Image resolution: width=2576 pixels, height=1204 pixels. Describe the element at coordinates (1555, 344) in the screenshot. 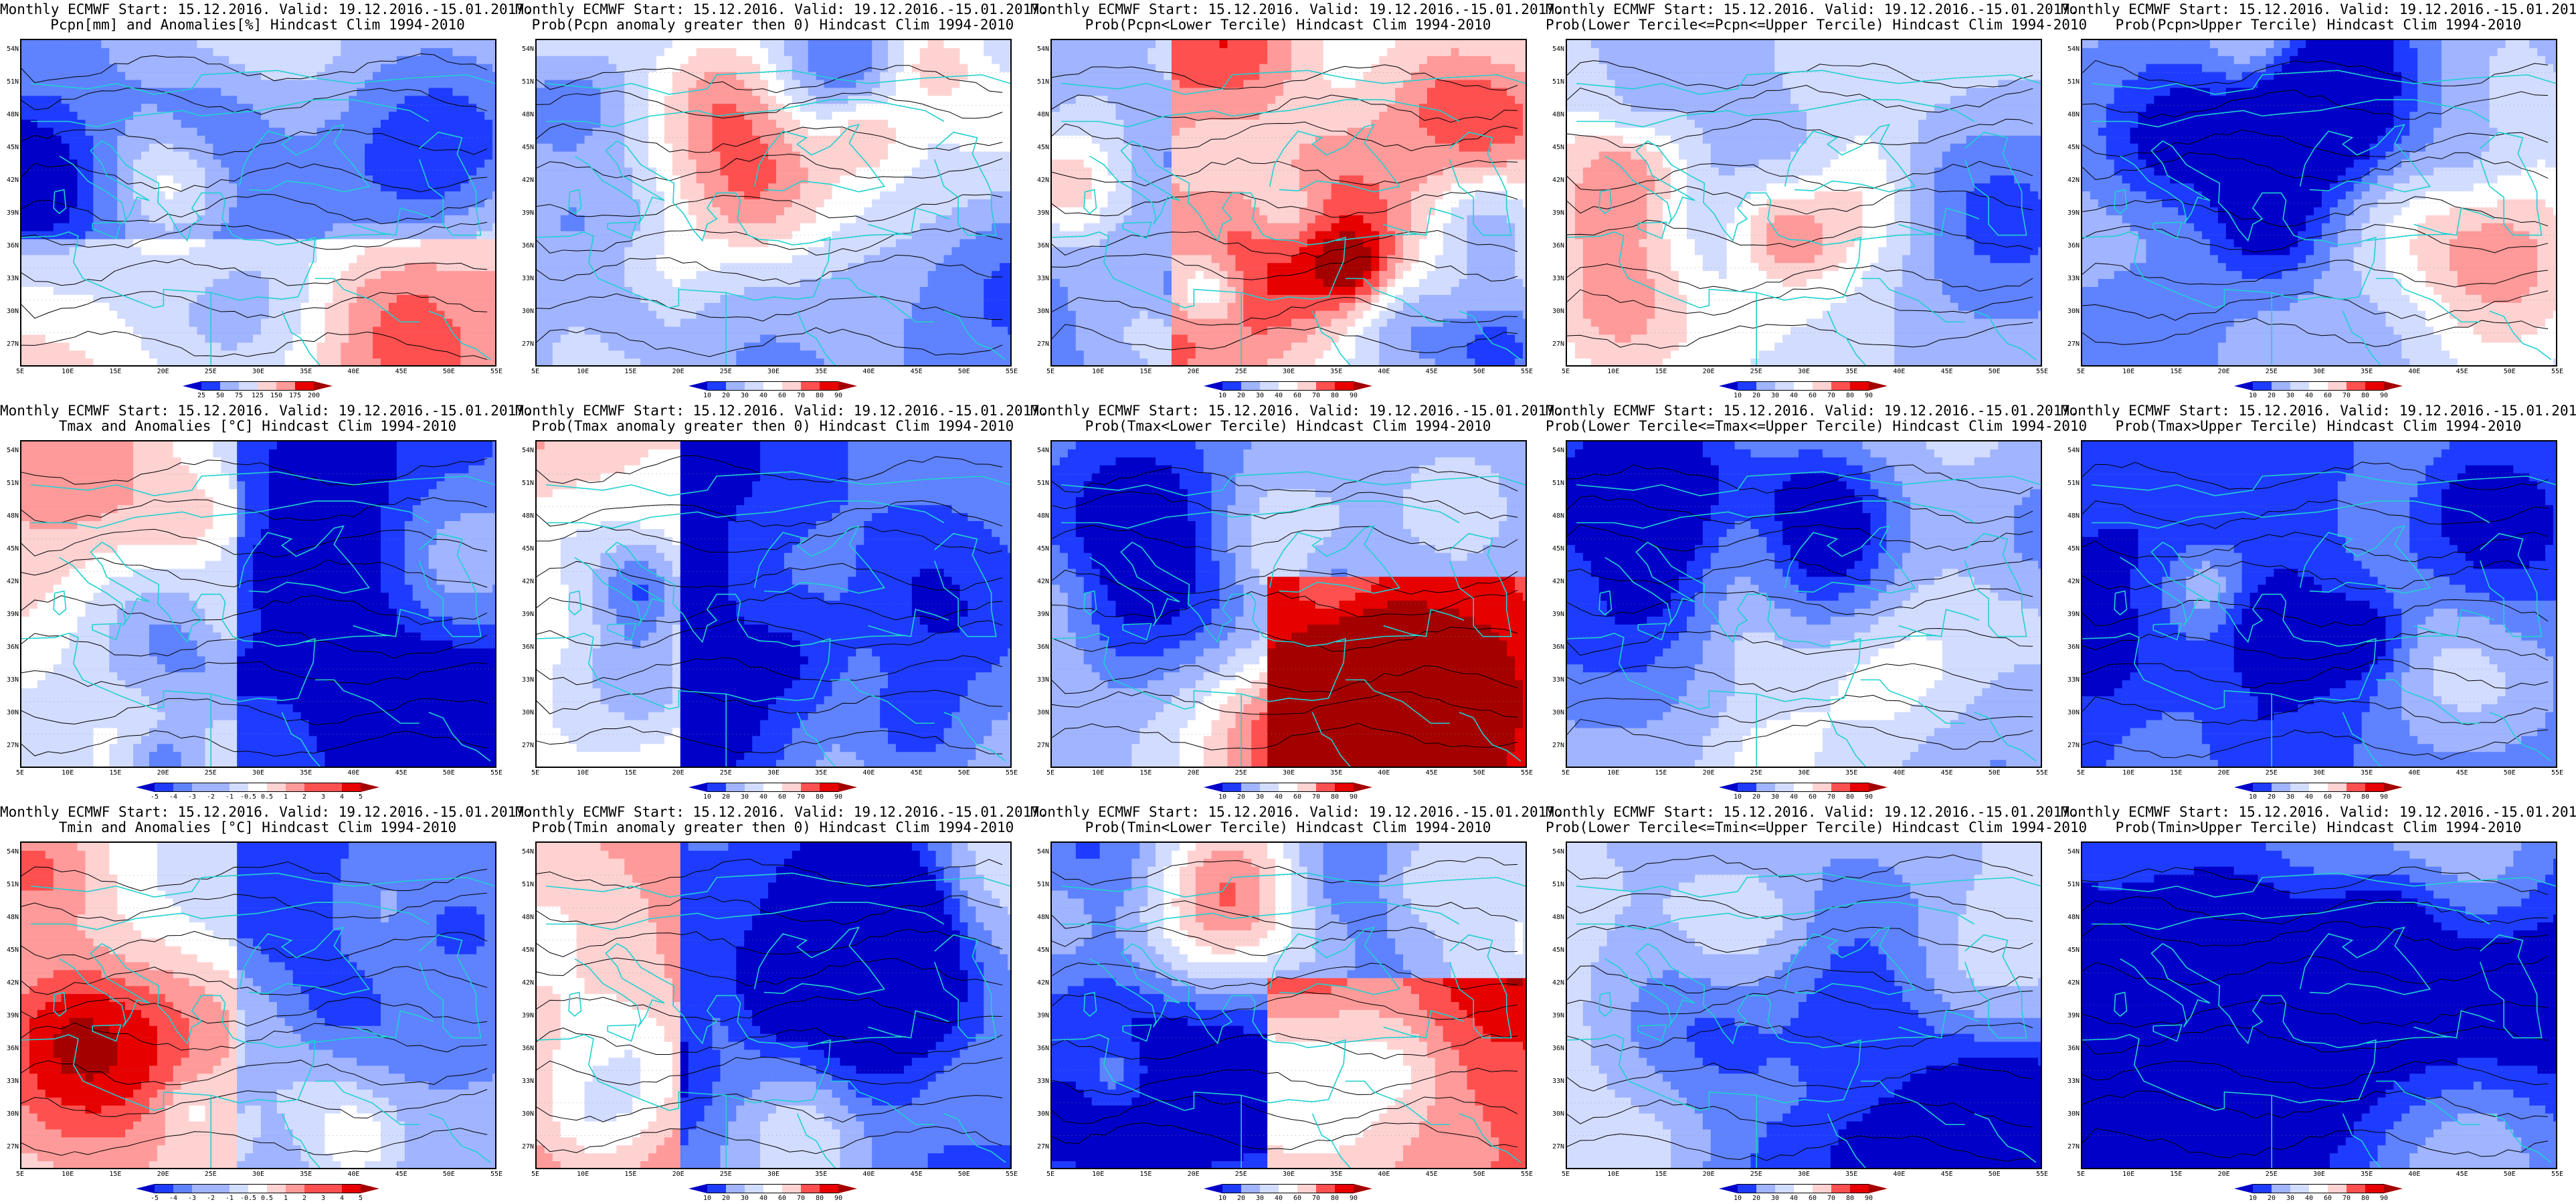

I see `lat-tick-label: 27N` at that location.